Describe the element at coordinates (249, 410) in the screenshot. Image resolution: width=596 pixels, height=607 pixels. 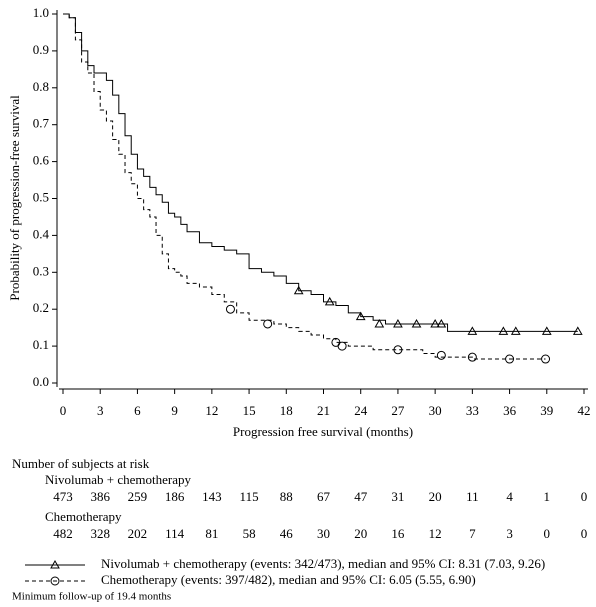
I see `x-tick-label: 15` at that location.